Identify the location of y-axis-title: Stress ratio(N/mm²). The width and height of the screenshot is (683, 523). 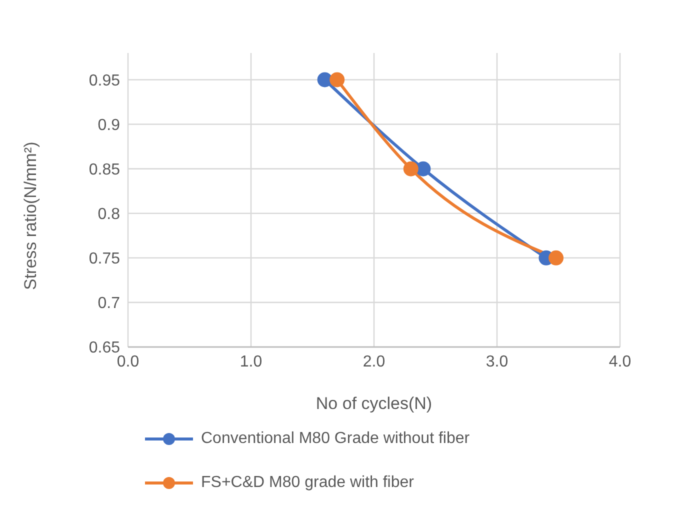
(30, 216).